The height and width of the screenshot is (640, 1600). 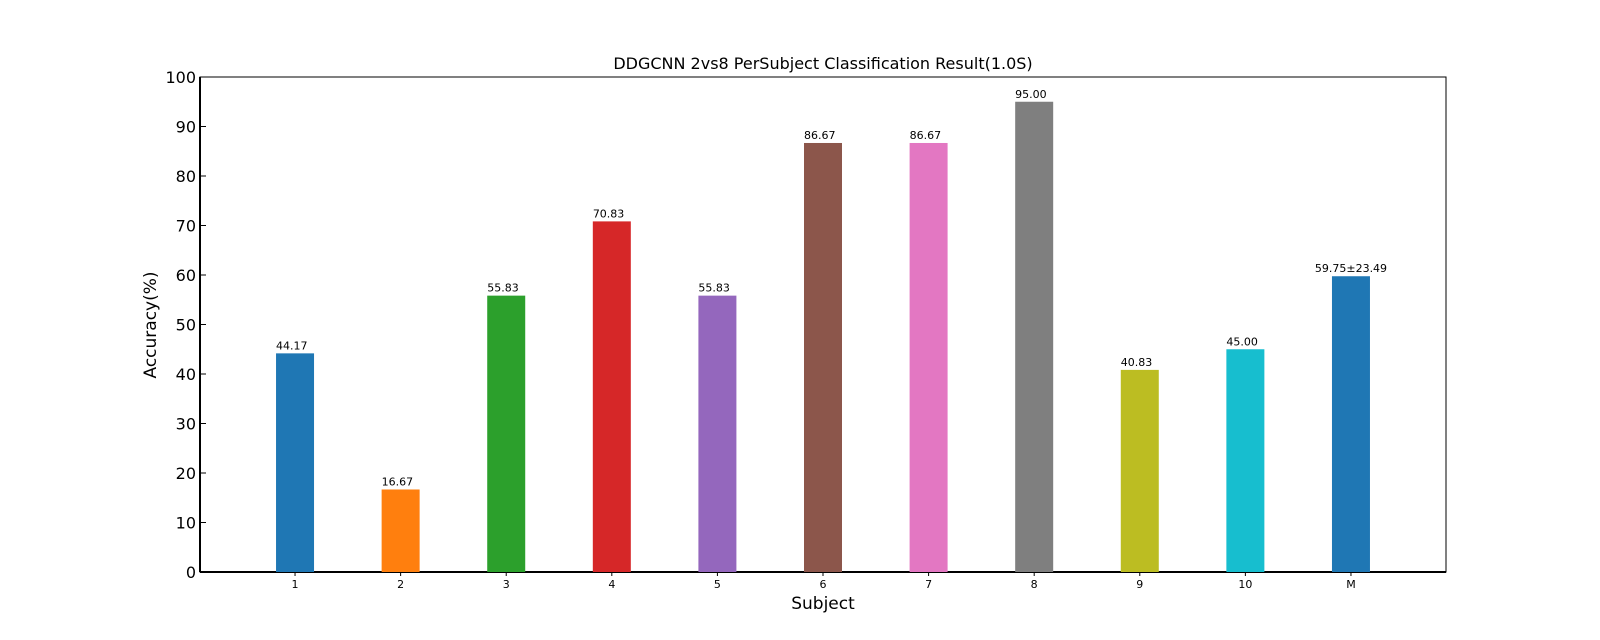 What do you see at coordinates (180, 77) in the screenshot?
I see `y-tick-label: 100` at bounding box center [180, 77].